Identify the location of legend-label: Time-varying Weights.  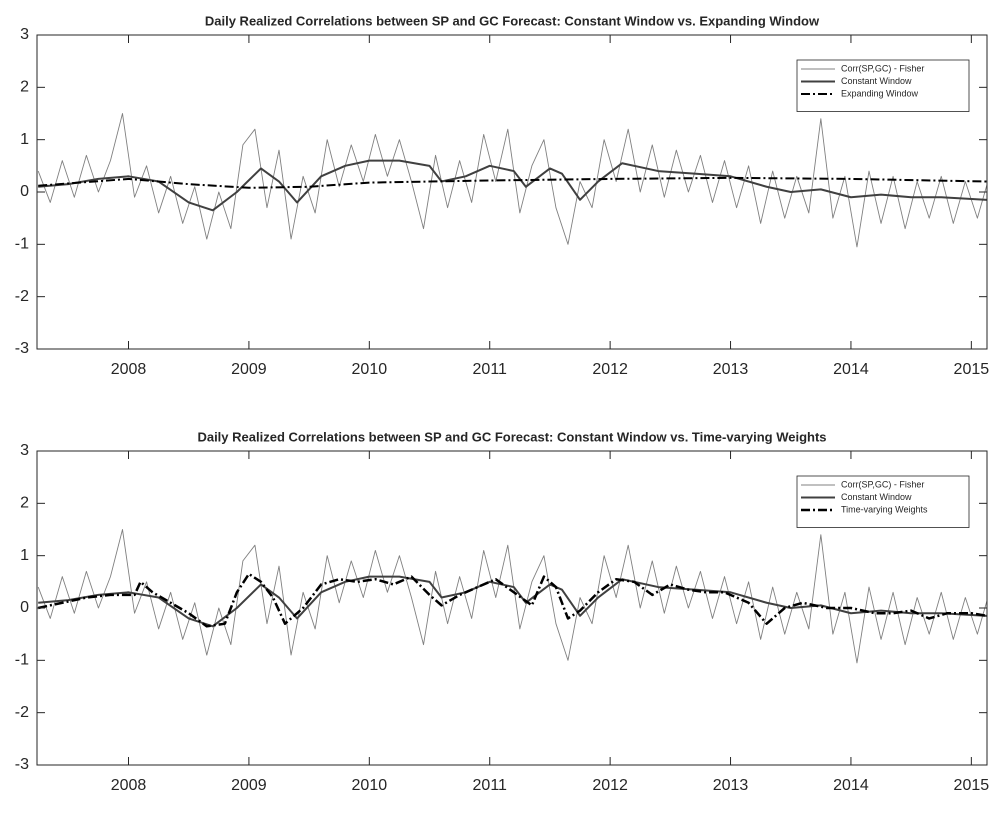
(884, 509).